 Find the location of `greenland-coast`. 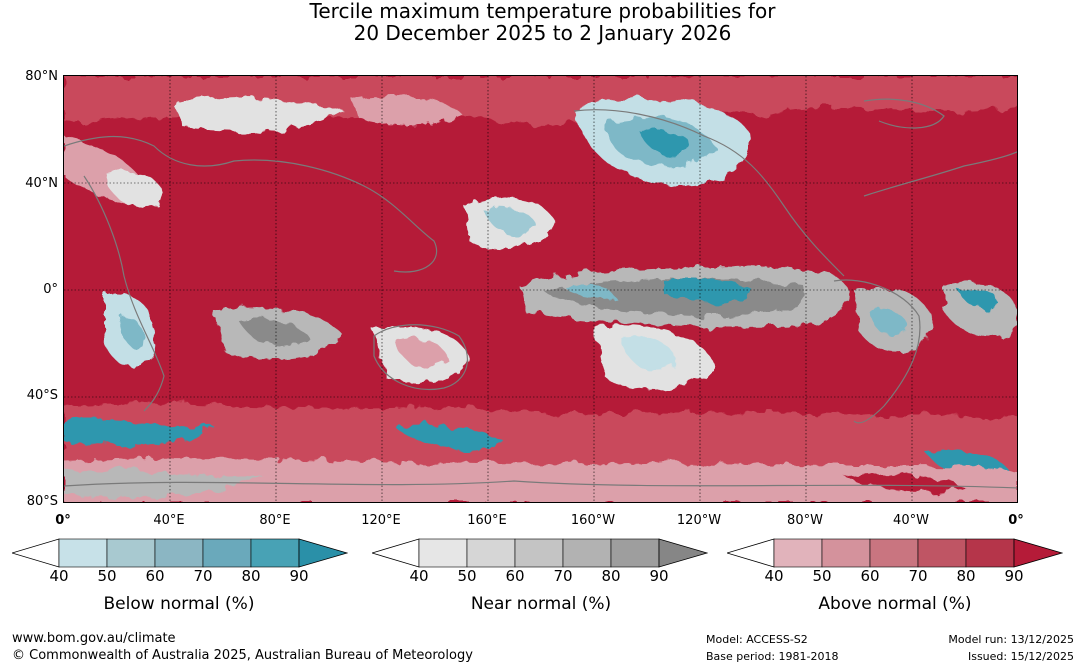

greenland-coast is located at coordinates (904, 113).